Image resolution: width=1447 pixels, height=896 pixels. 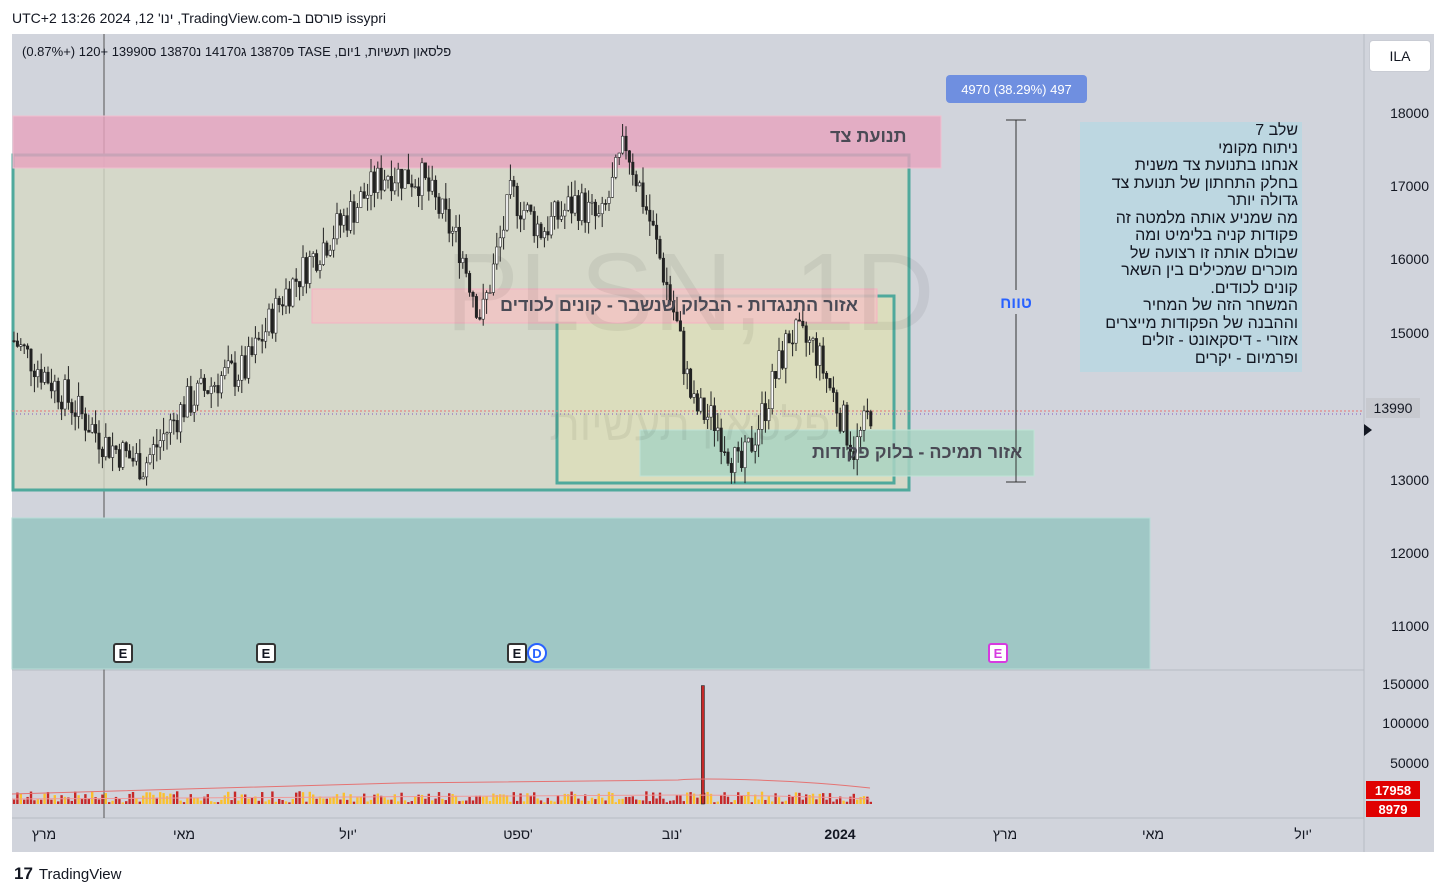 I want to click on time-tick: מרץ, so click(x=44, y=834).